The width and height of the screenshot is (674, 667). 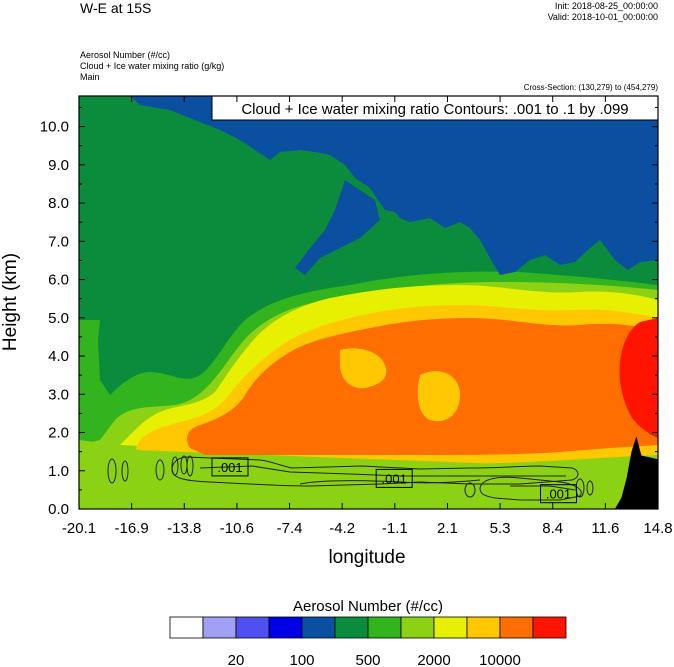 I want to click on contour-labels: .001 .001 .001, so click(x=394, y=480).